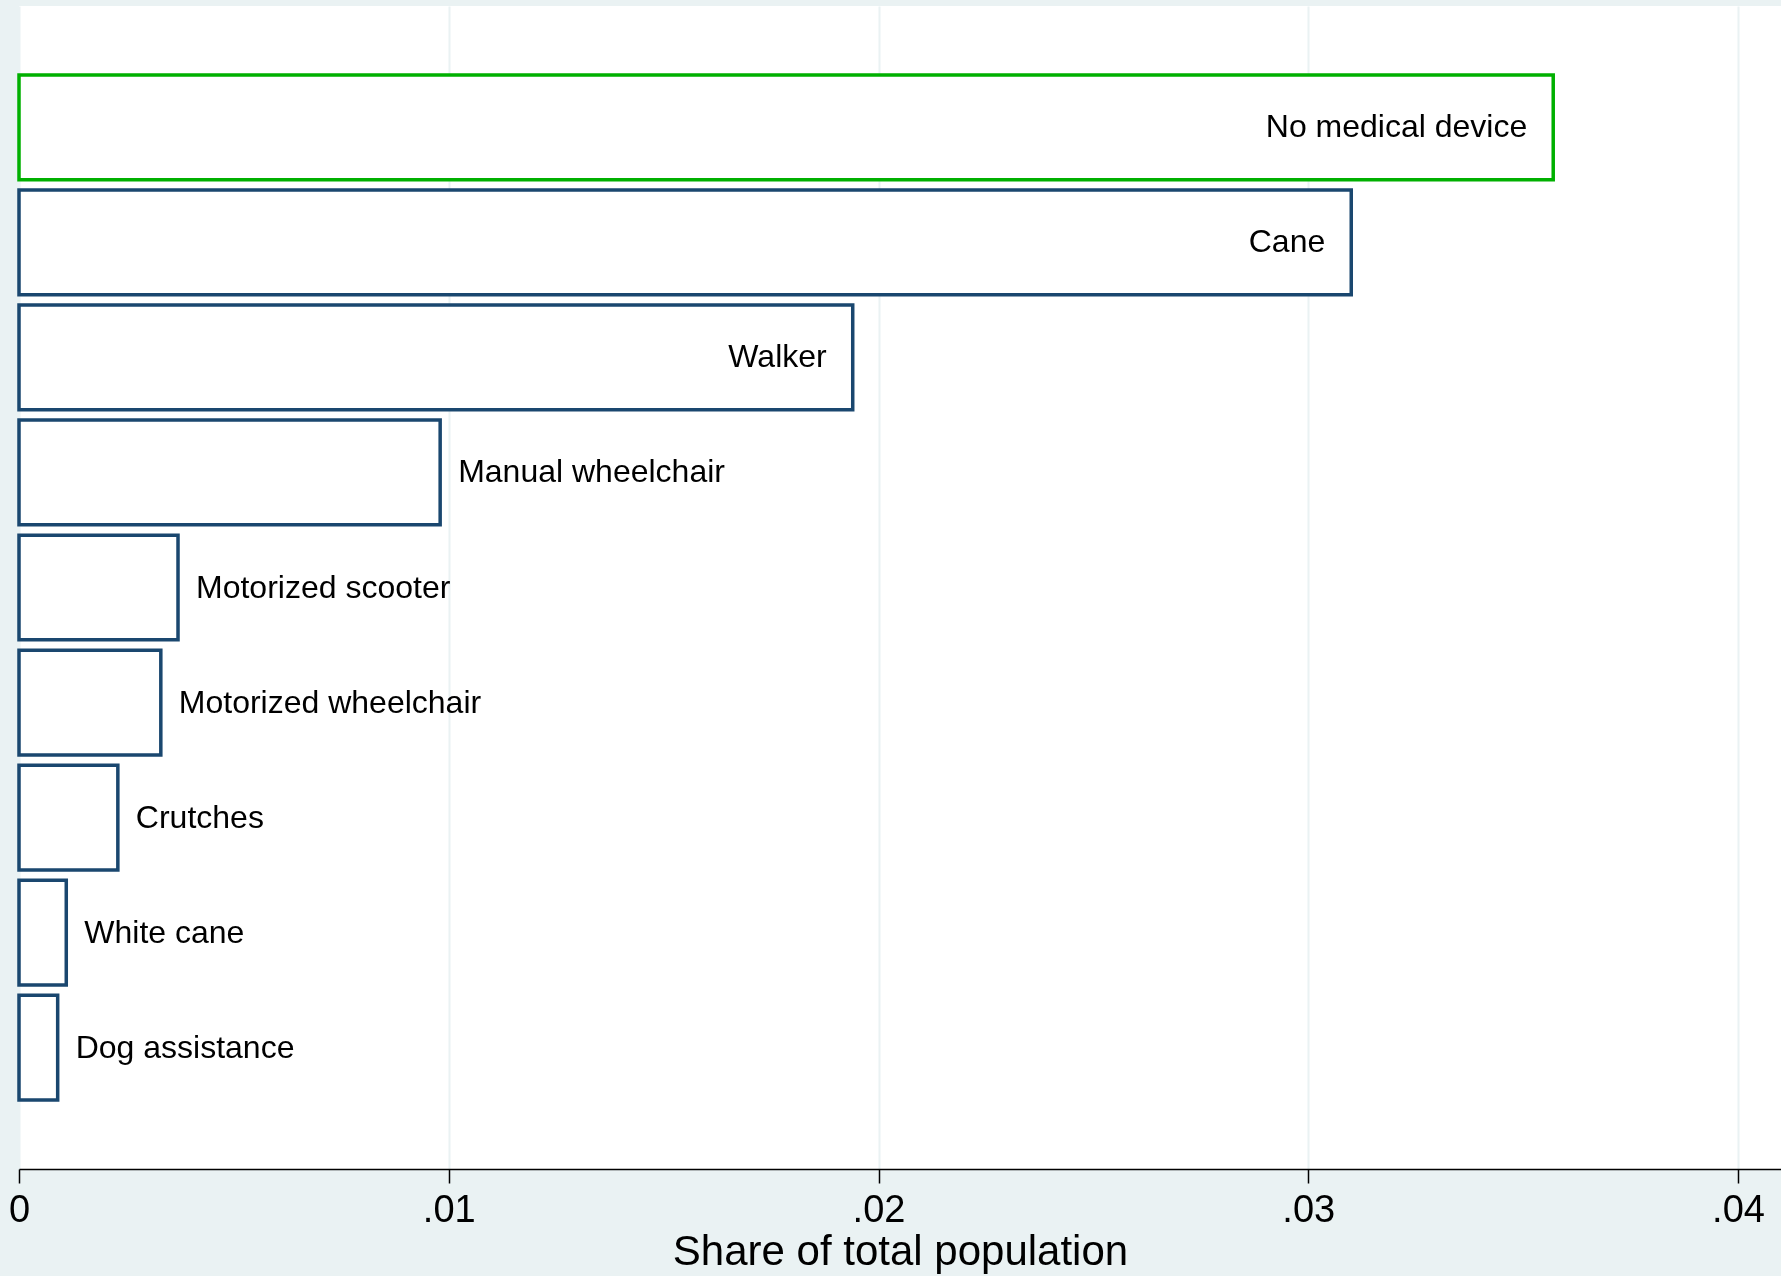  What do you see at coordinates (449, 1208) in the screenshot?
I see `x-tick-label: .01` at bounding box center [449, 1208].